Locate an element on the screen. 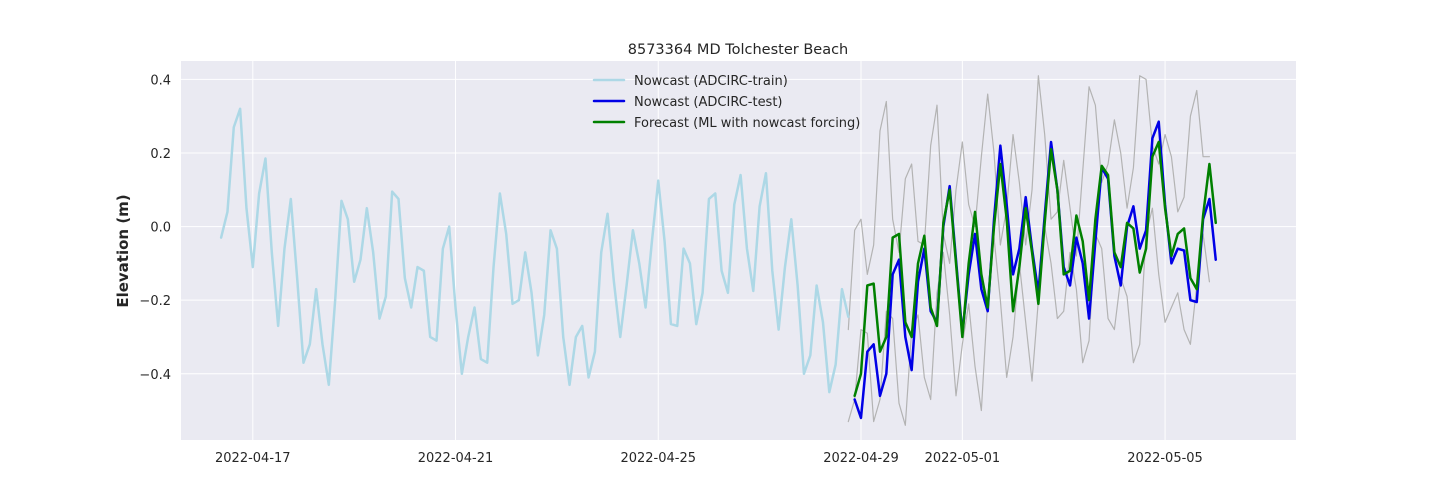  y-tick-label: 0.0 is located at coordinates (160, 228).